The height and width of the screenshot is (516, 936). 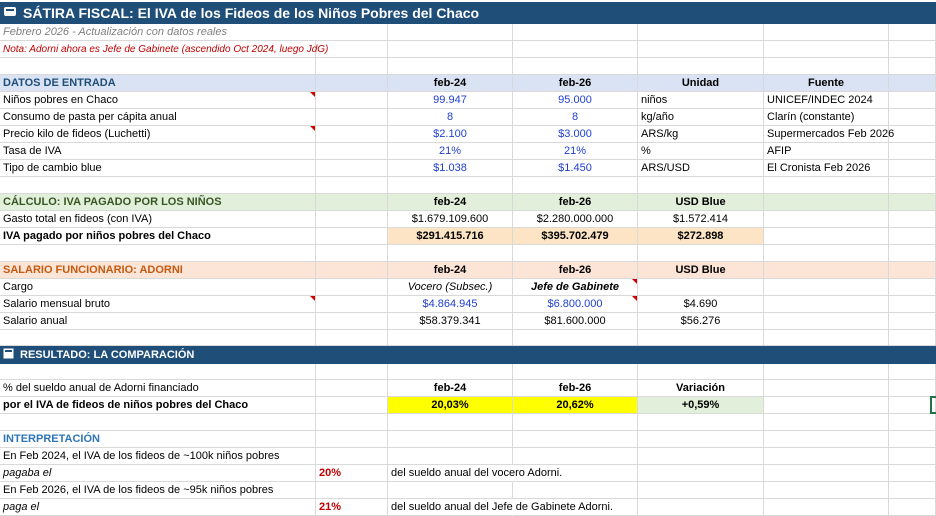 I want to click on unit-cell: ARS/kg, so click(x=701, y=134).